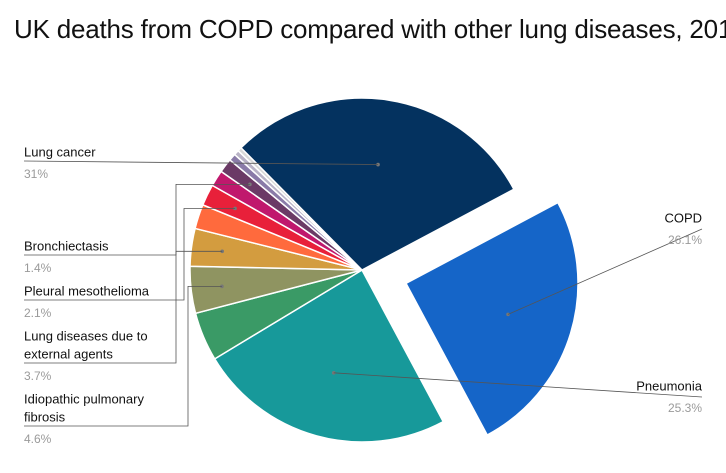 This screenshot has width=726, height=473. I want to click on pie-slice-lung-cancer, so click(377, 184).